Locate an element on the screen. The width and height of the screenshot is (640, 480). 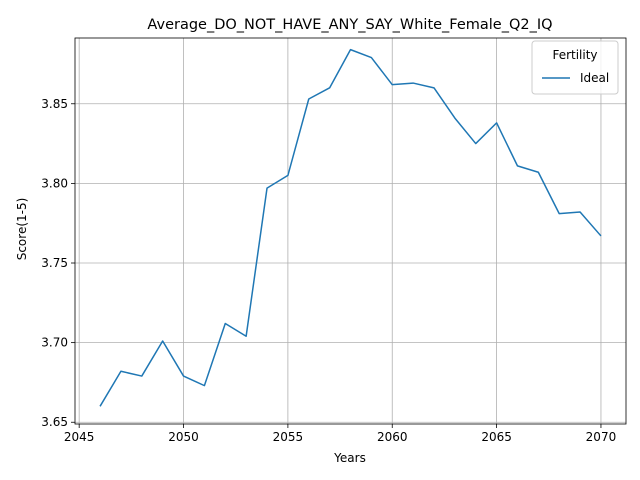
x-tick-label: 2050 is located at coordinates (183, 437).